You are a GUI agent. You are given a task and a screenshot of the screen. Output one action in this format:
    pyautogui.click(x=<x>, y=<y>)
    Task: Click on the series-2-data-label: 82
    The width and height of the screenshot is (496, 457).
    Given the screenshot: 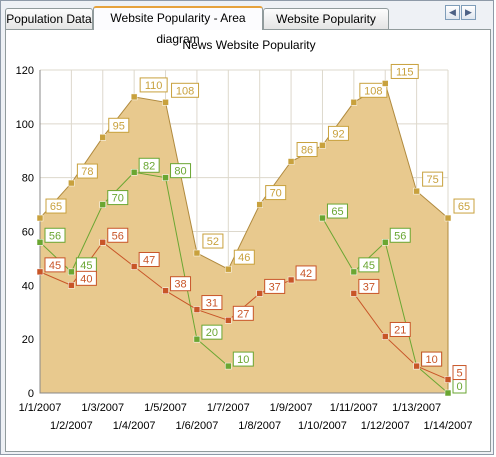 What is the action you would take?
    pyautogui.click(x=149, y=166)
    